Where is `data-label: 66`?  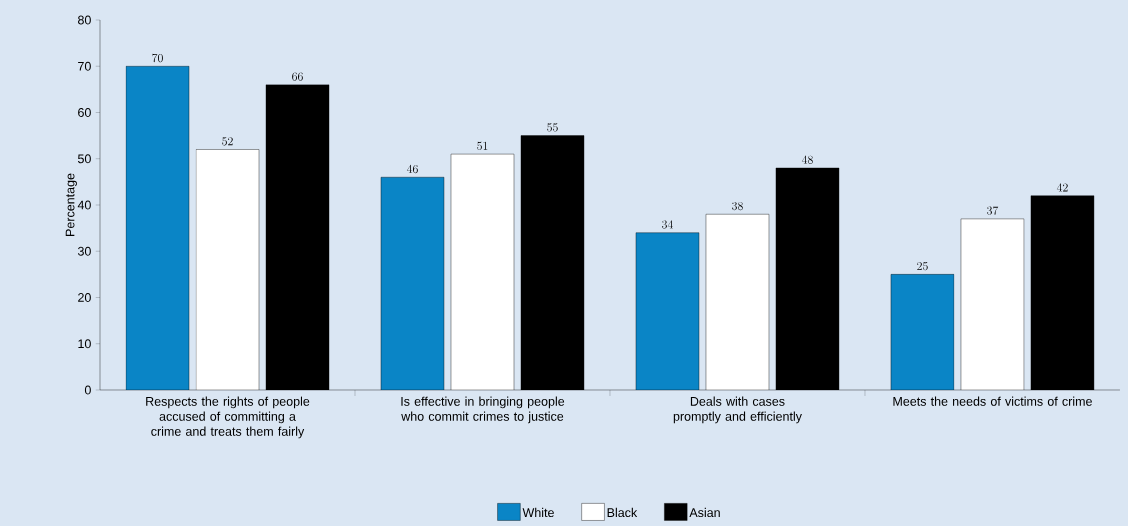
data-label: 66 is located at coordinates (297, 76).